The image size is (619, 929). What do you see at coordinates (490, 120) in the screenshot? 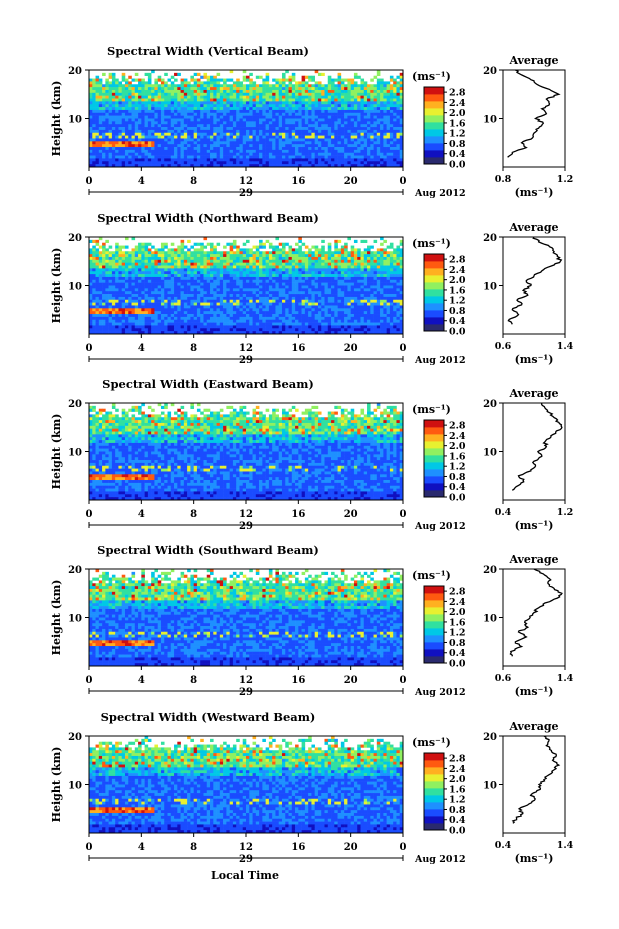
I see `profile-y-tick-label: 10` at bounding box center [490, 120].